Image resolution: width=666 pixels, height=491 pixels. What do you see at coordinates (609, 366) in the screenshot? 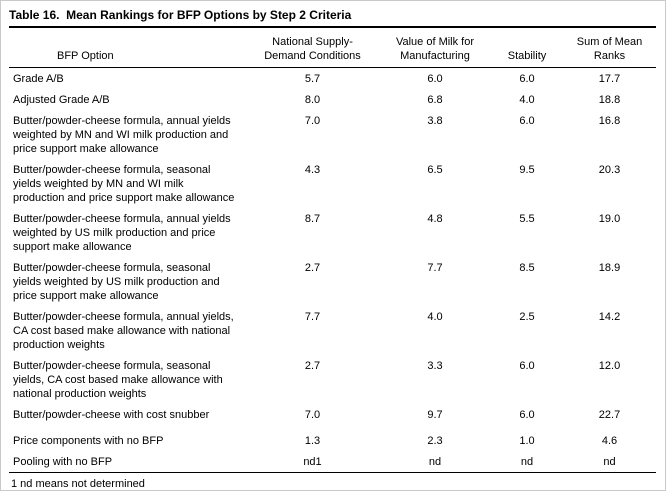
I see `sum-of-mean-ranks-value: 12.0` at bounding box center [609, 366].